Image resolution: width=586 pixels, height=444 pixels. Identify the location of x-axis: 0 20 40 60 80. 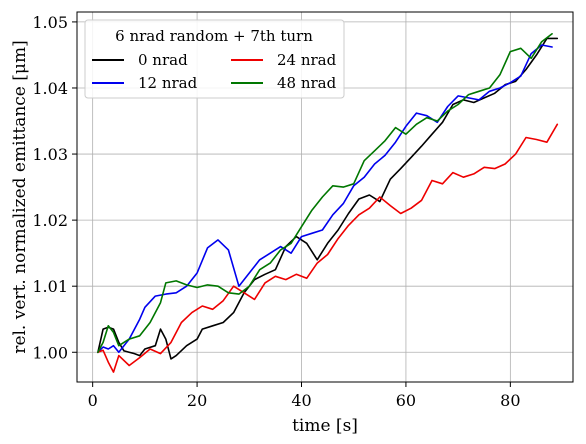
(304, 396).